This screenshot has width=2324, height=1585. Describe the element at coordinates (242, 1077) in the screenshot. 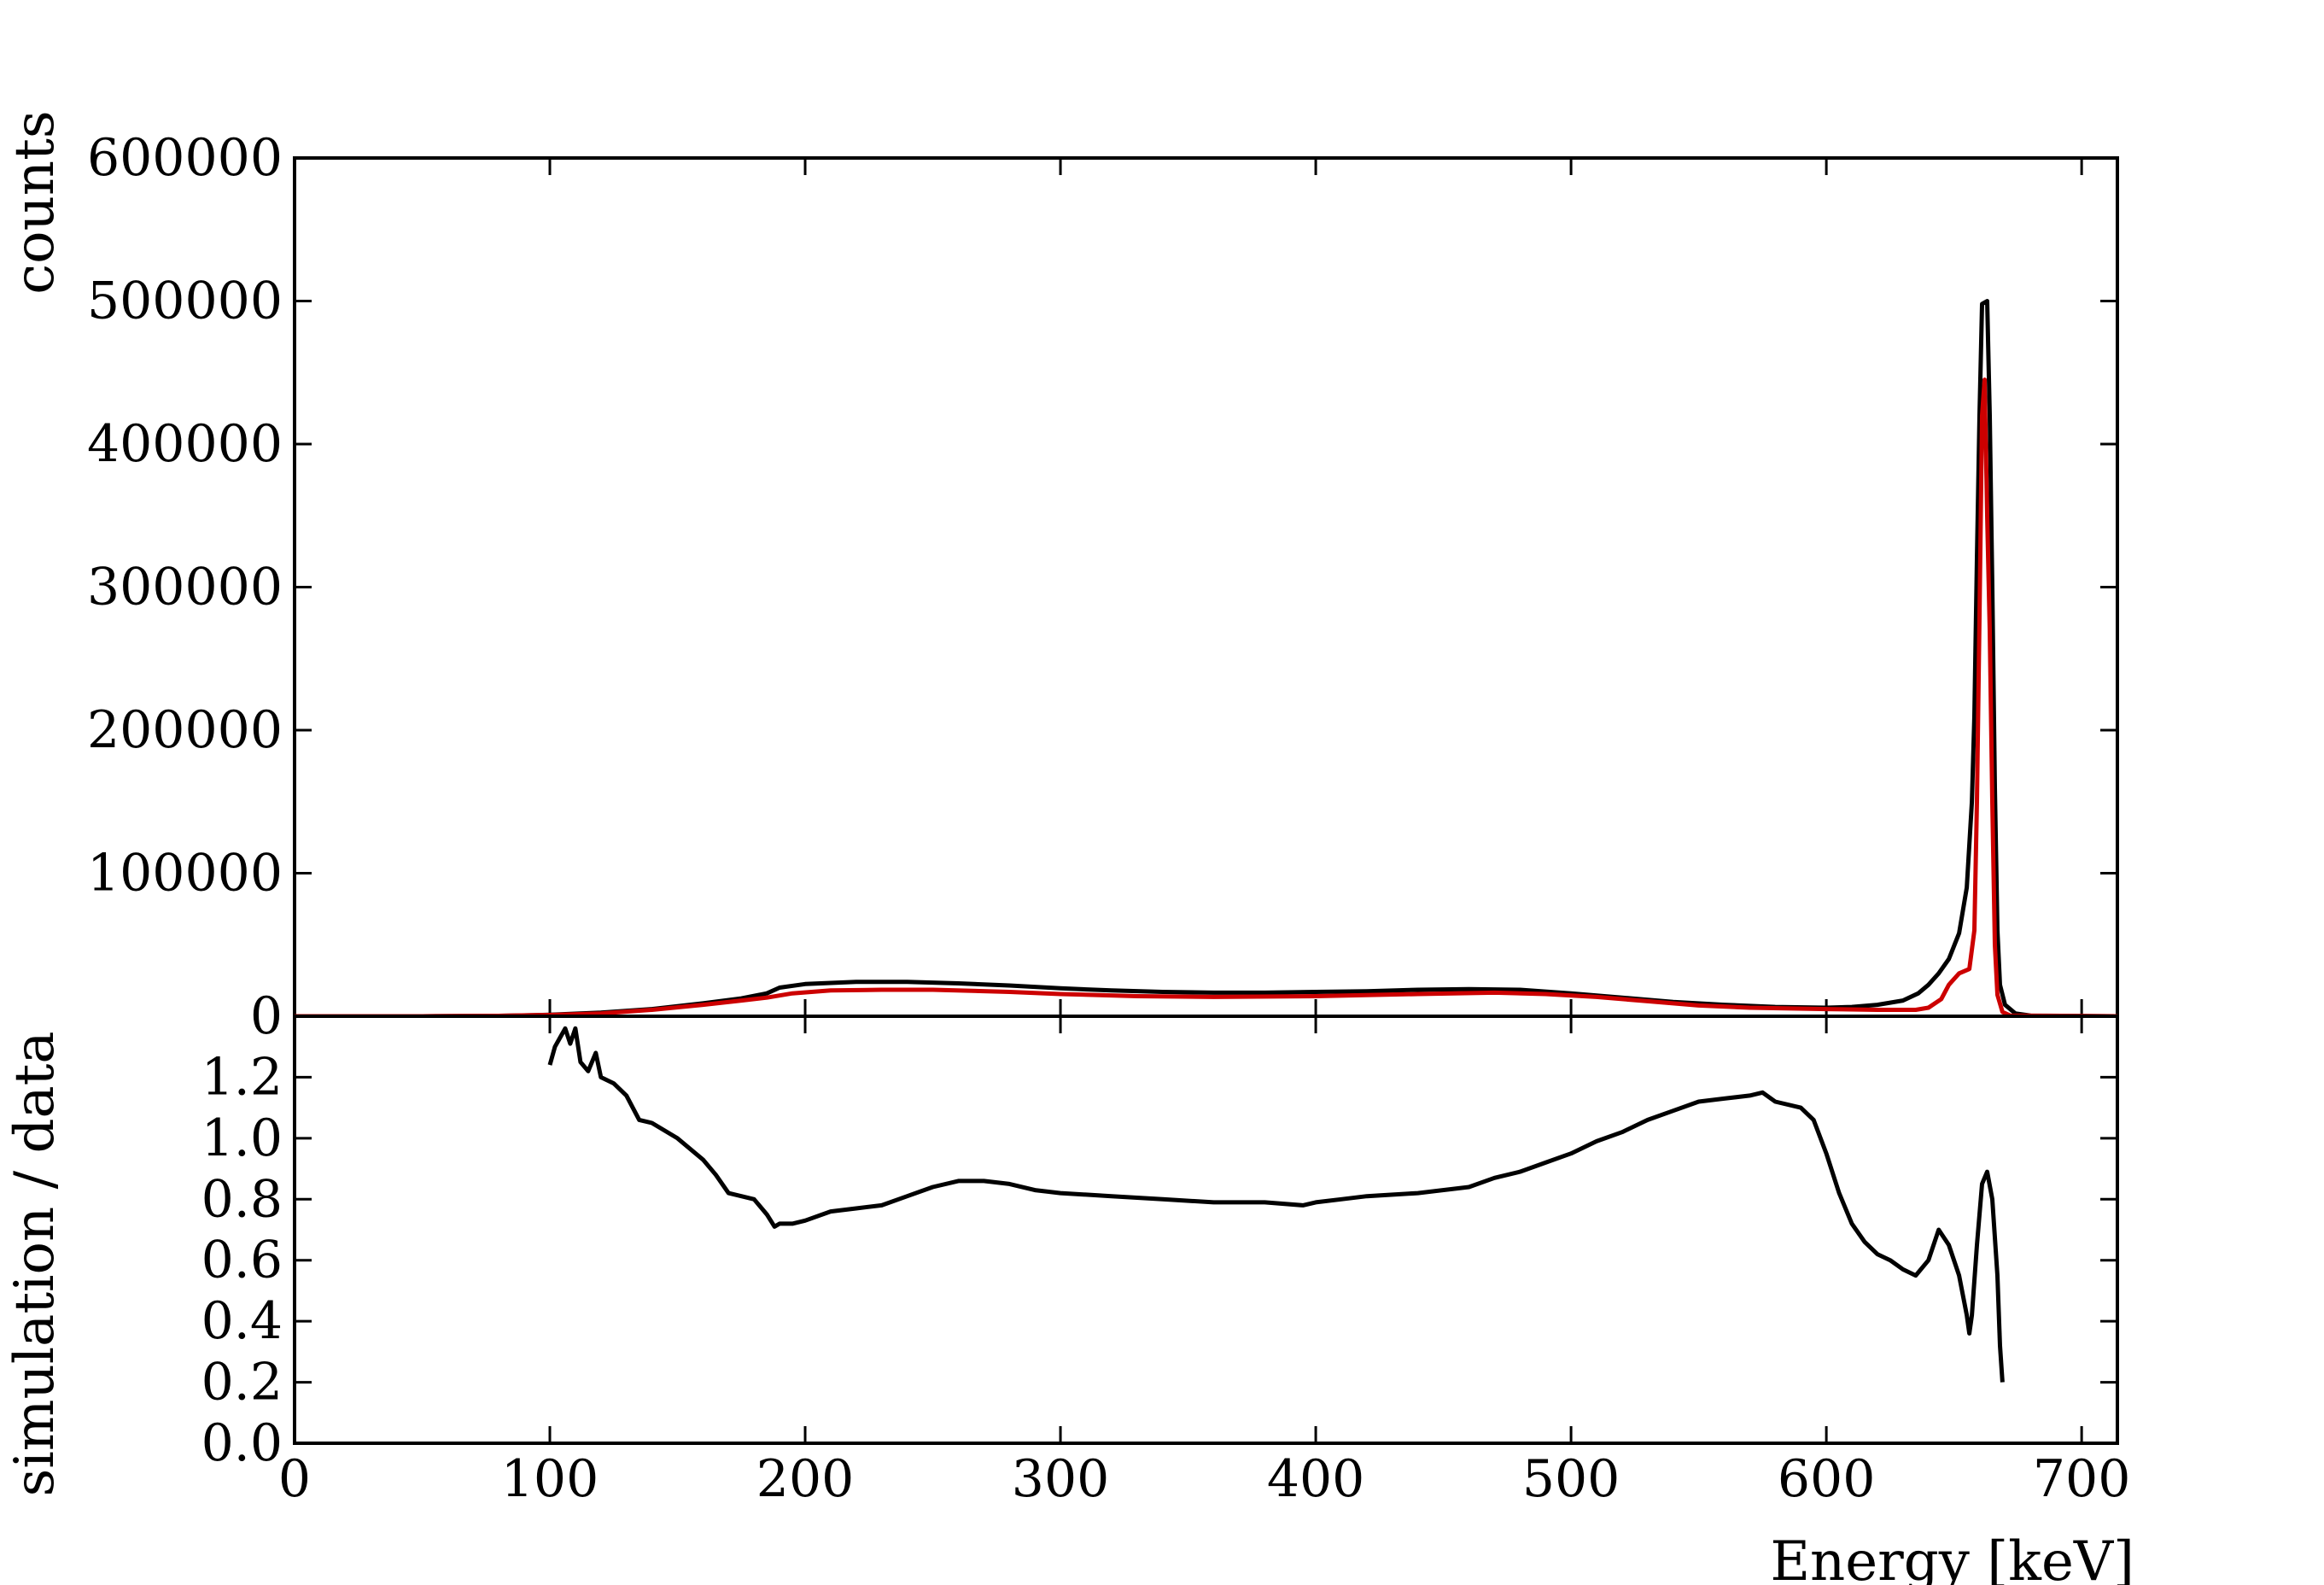

I see `ratio-ytick-label: 1.2` at that location.